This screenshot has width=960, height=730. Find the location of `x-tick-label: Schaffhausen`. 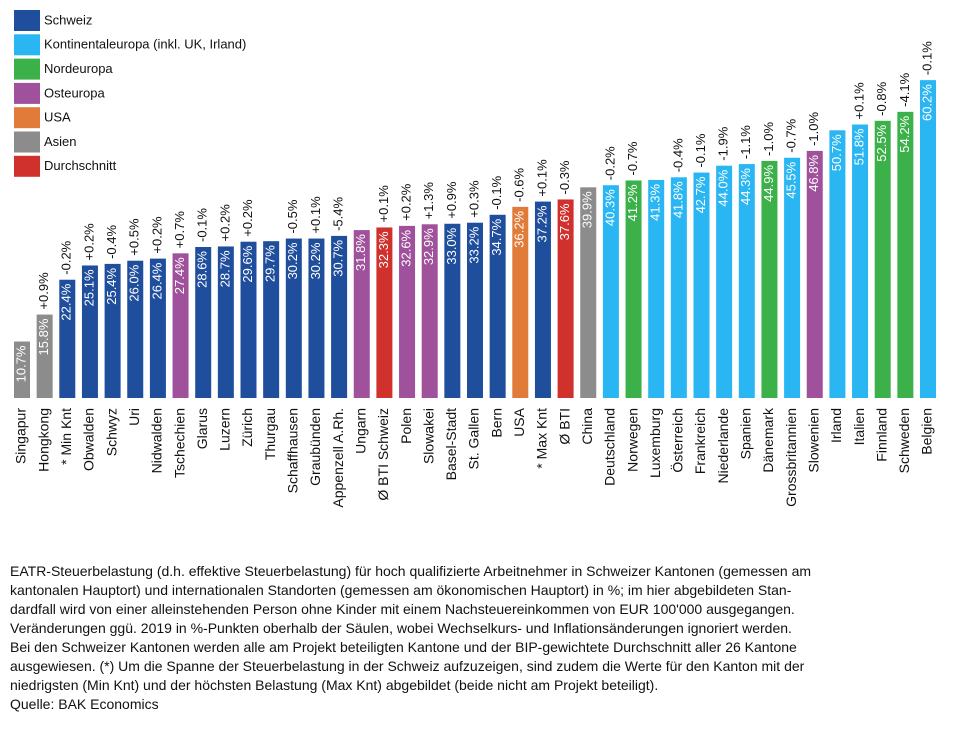

x-tick-label: Schaffhausen is located at coordinates (293, 450).